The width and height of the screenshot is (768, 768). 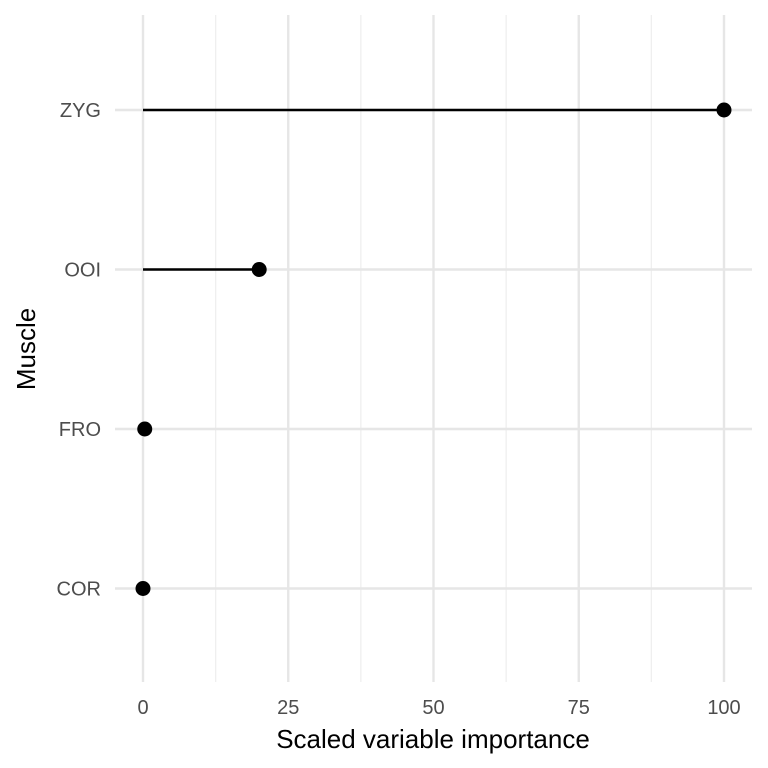 I want to click on y-tick-label: OOI, so click(x=82, y=271).